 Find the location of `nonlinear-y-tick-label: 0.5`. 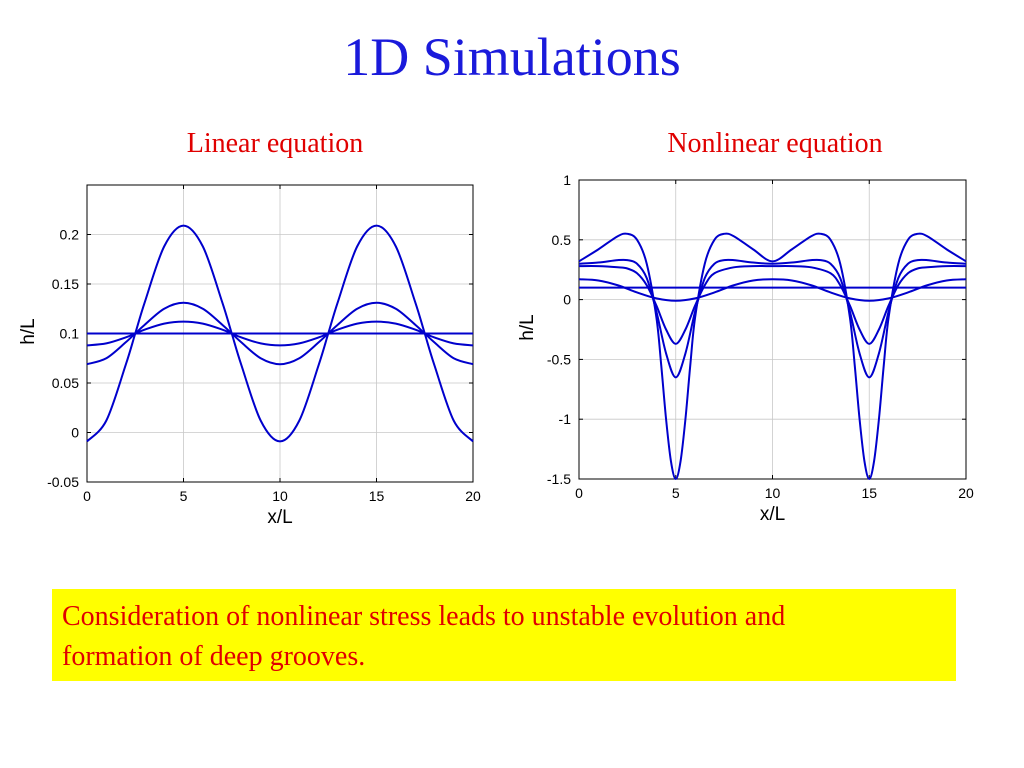

nonlinear-y-tick-label: 0.5 is located at coordinates (562, 240).